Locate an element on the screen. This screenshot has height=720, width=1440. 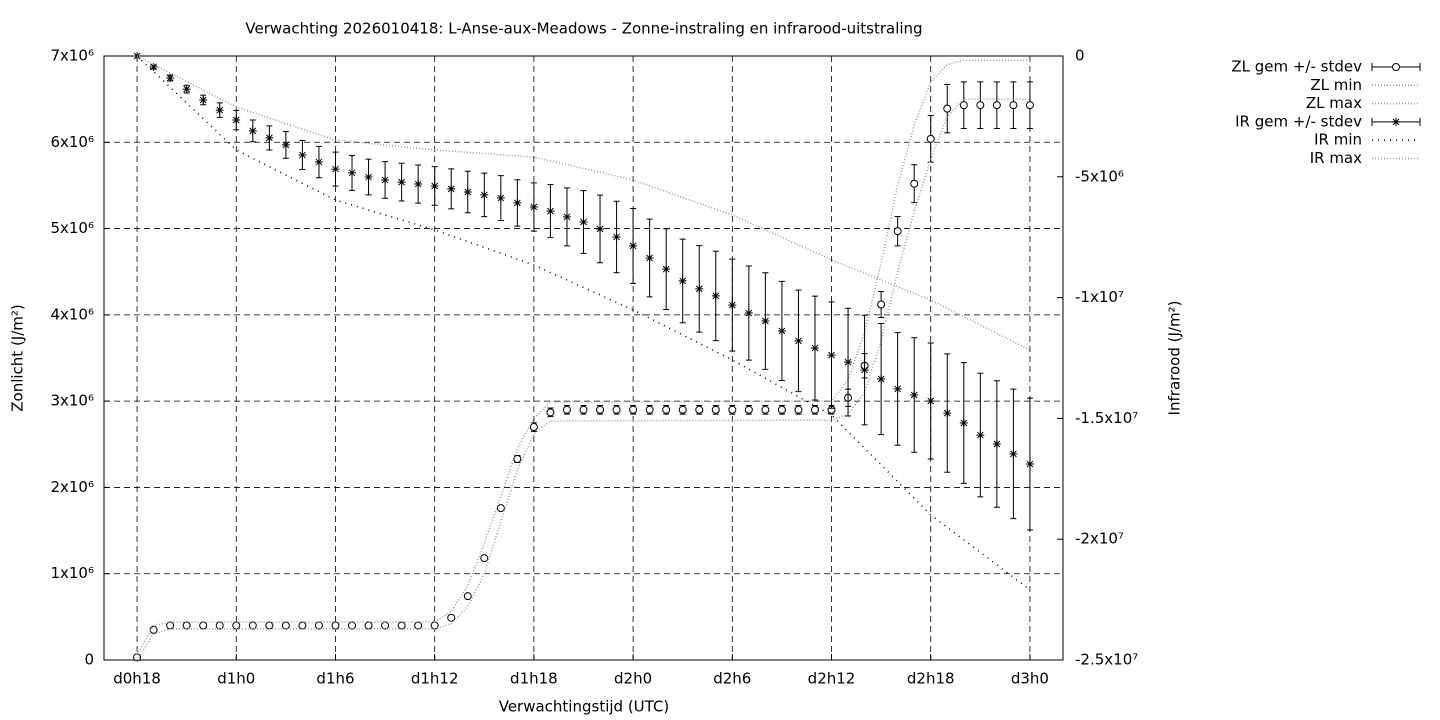
y-tick-label: 7x10⁶ is located at coordinates (72, 56).